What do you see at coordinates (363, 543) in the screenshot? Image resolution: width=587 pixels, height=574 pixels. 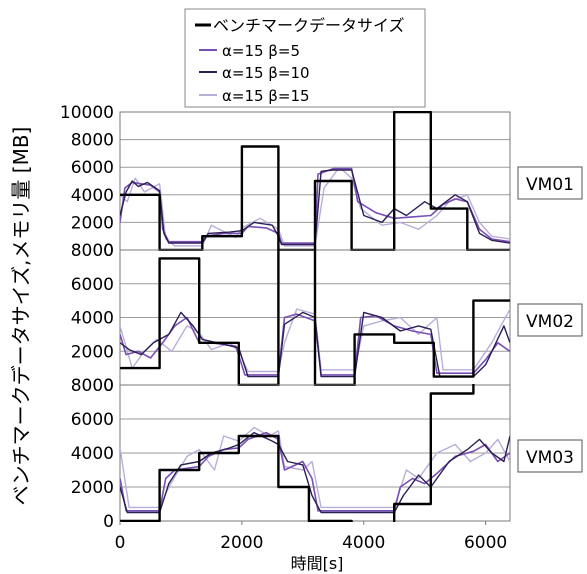 I see `x-tick-label: 4000` at bounding box center [363, 543].